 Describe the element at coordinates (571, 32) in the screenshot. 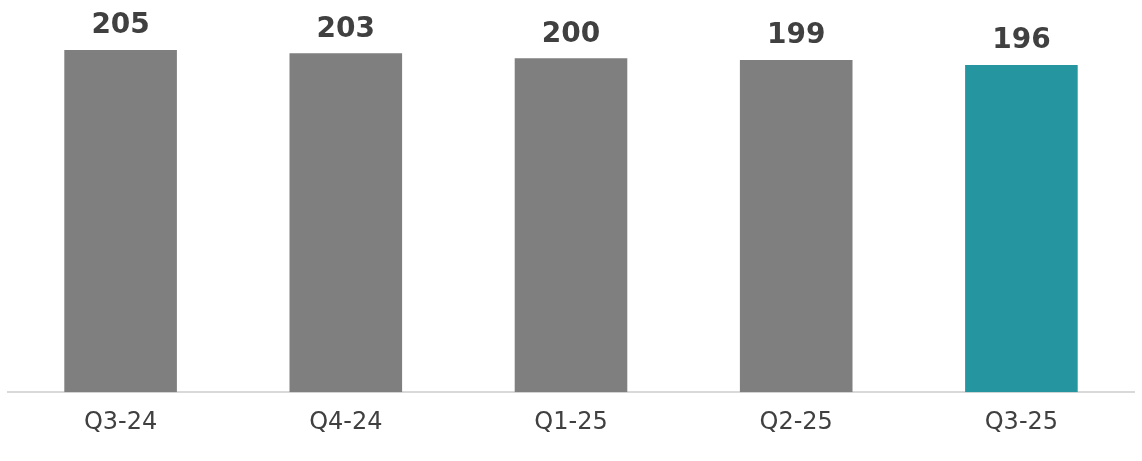

I see `data-label: 200` at that location.